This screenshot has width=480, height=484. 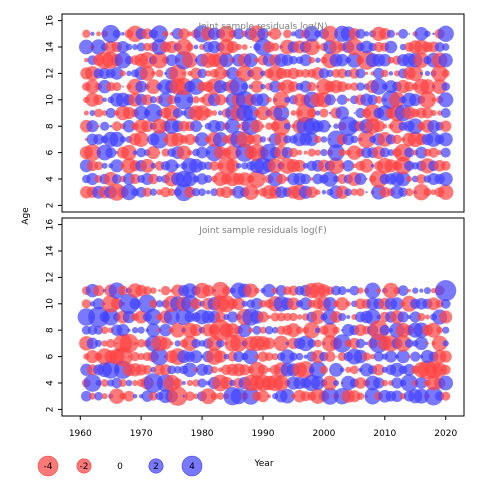 I want to click on y-tick-label: 6, so click(x=51, y=152).